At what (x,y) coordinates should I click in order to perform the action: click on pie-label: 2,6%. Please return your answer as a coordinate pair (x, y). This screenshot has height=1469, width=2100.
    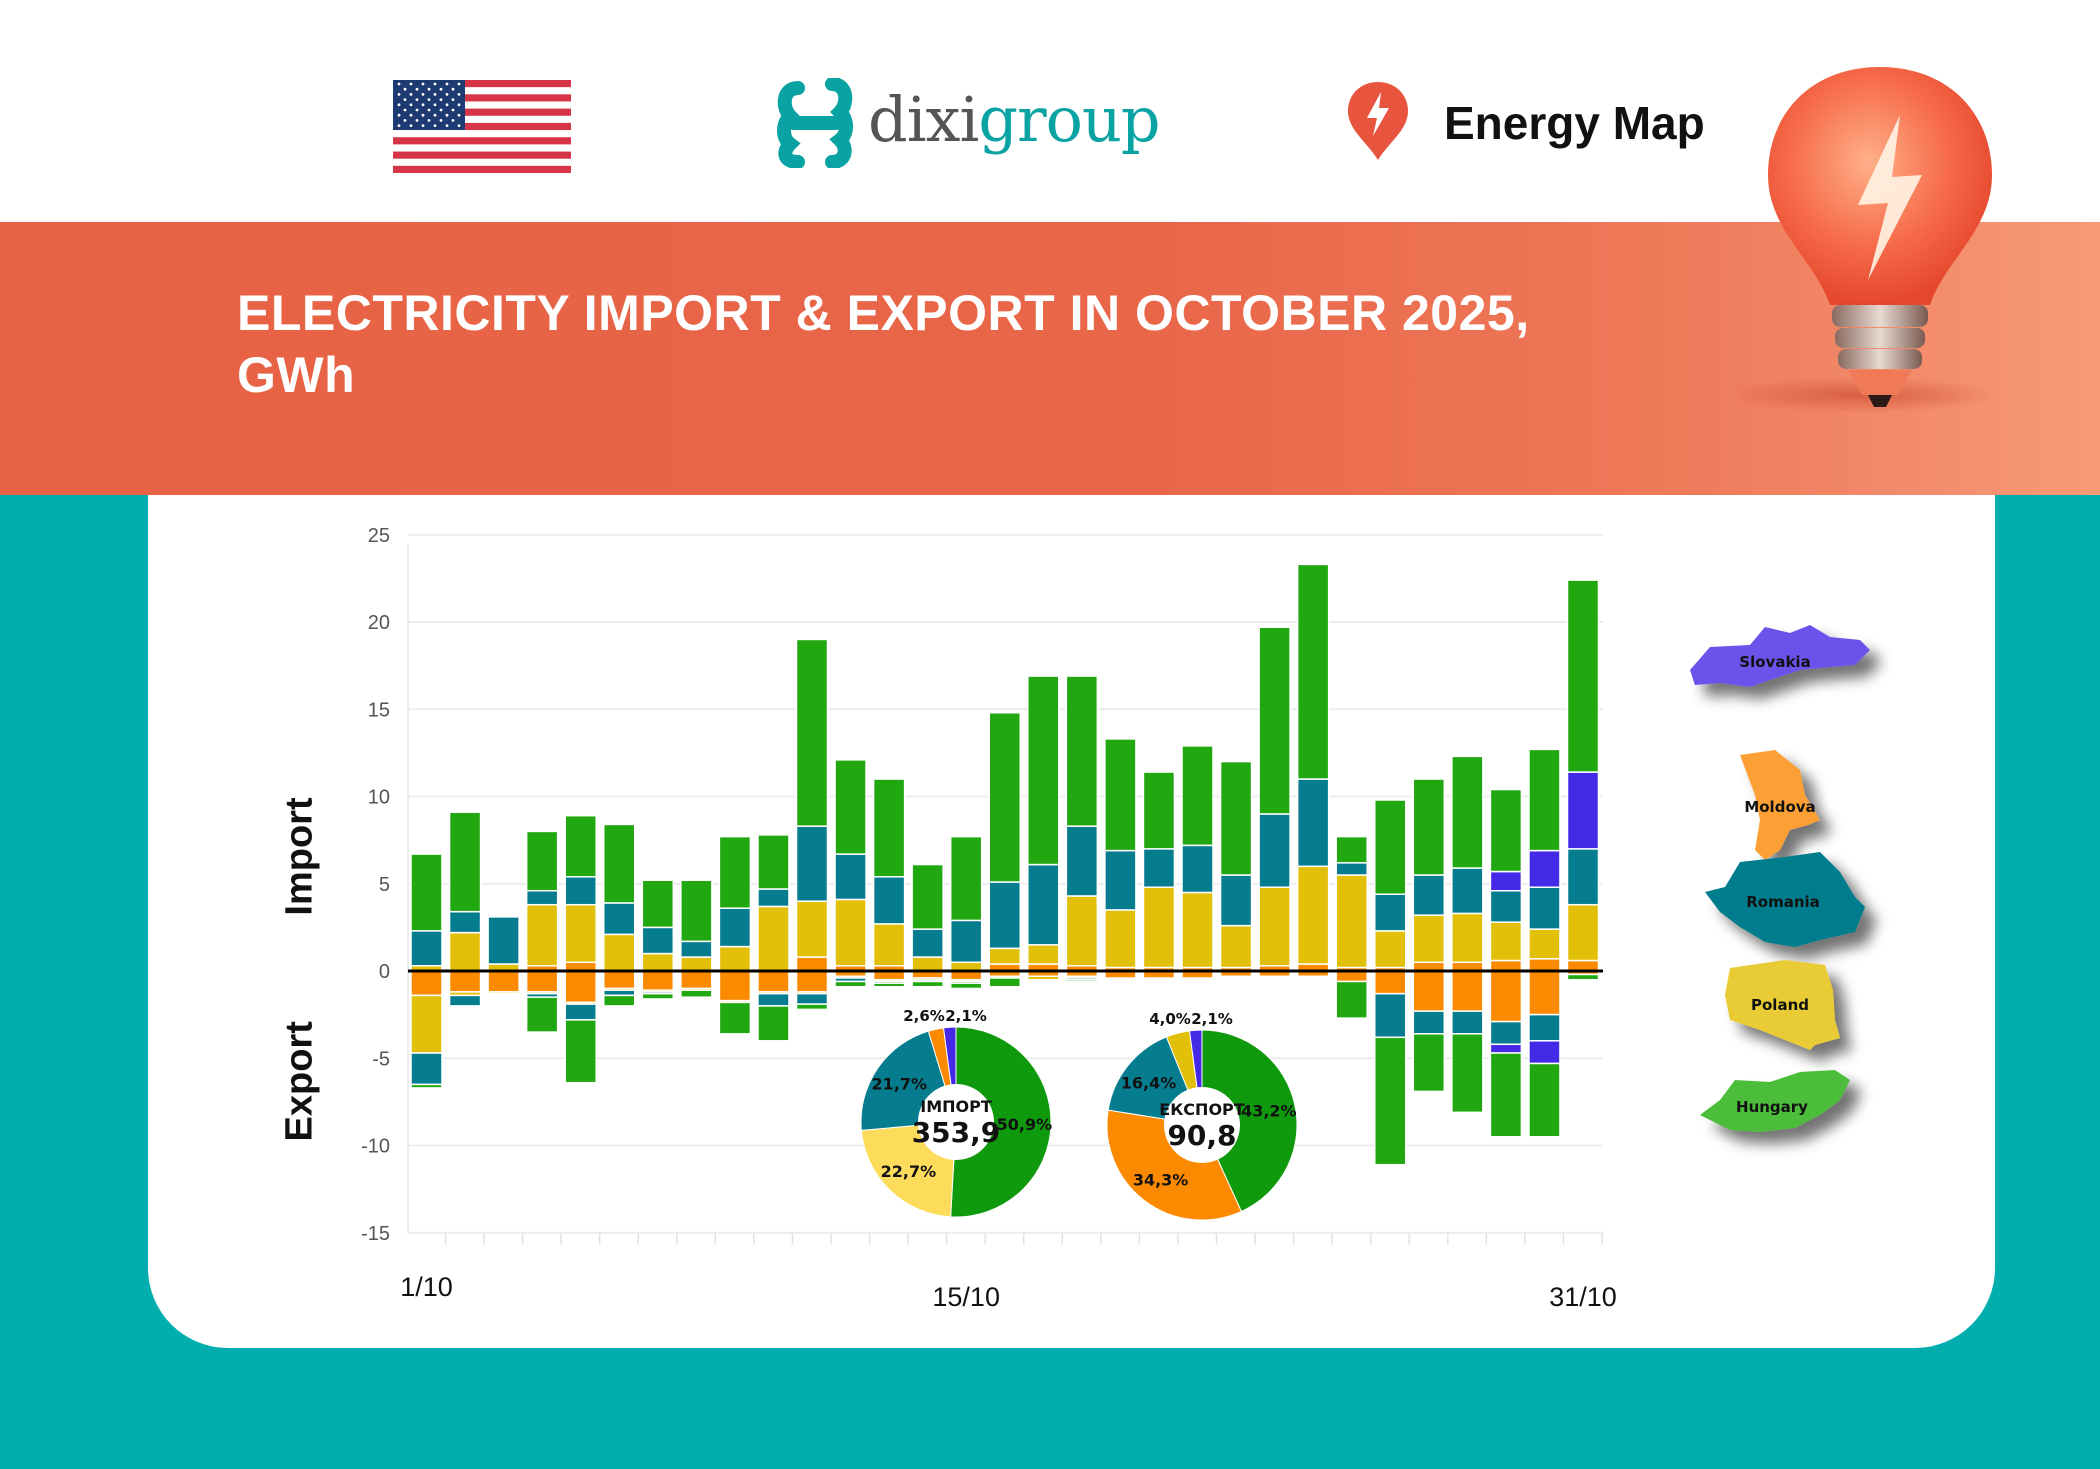
    Looking at the image, I should click on (924, 1016).